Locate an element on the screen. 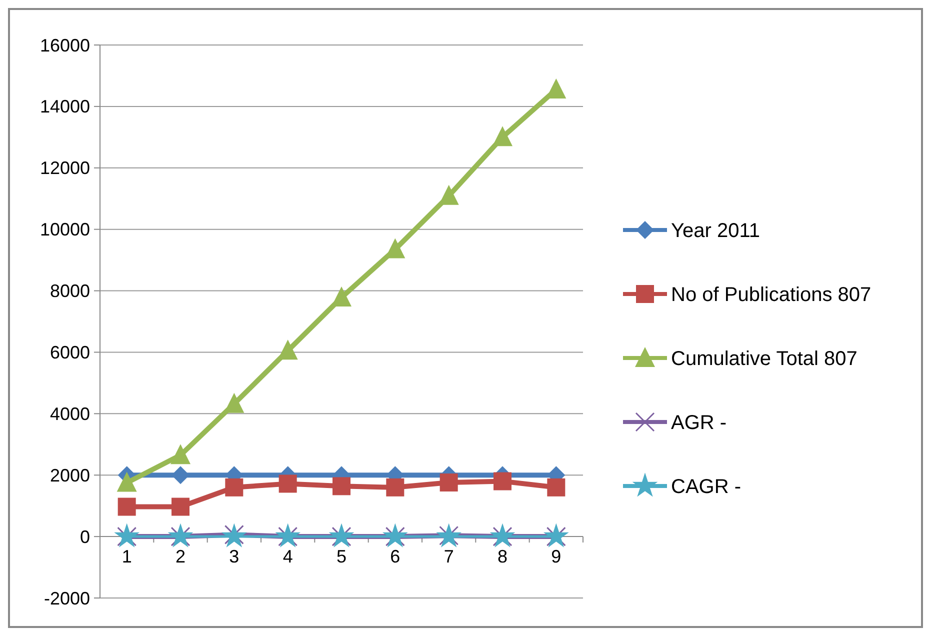  x-tick-label: 6 is located at coordinates (395, 556).